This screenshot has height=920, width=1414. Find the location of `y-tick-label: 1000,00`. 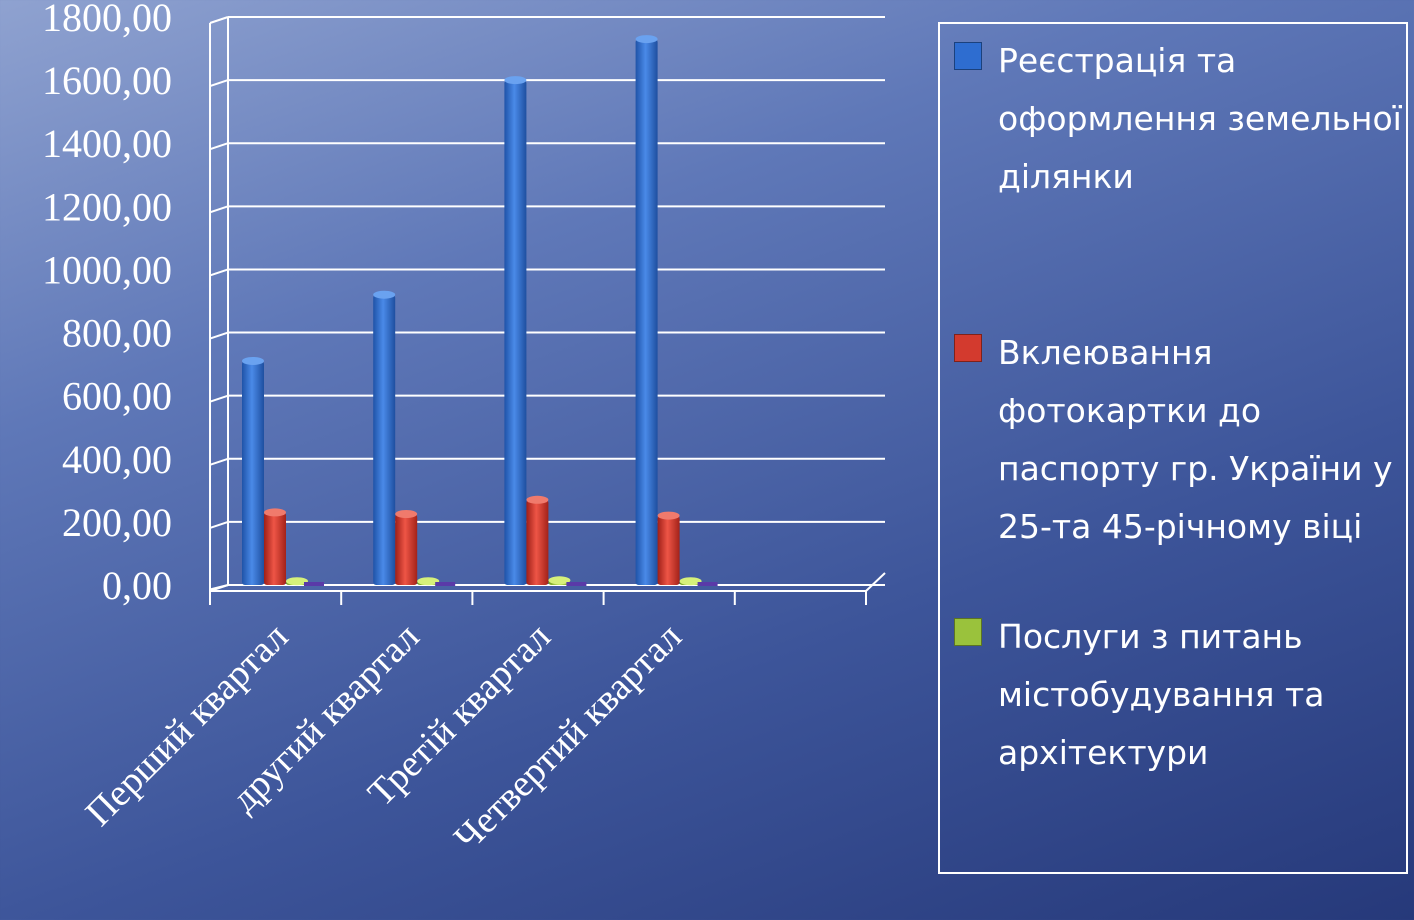

y-tick-label: 1000,00 is located at coordinates (107, 269).